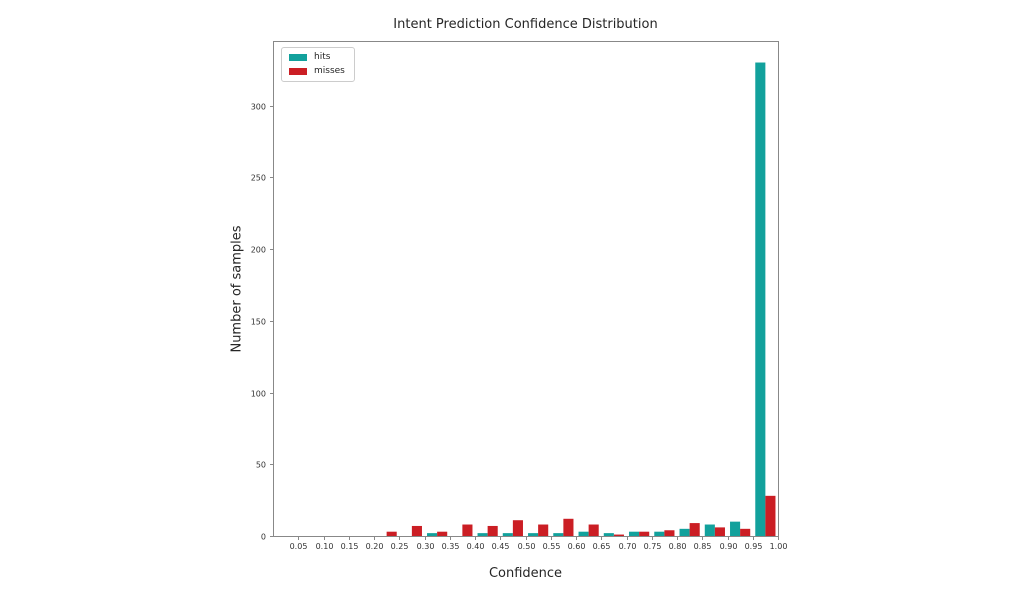 This screenshot has height=591, width=1024. What do you see at coordinates (568, 527) in the screenshot?
I see `bar-misses-0.55` at bounding box center [568, 527].